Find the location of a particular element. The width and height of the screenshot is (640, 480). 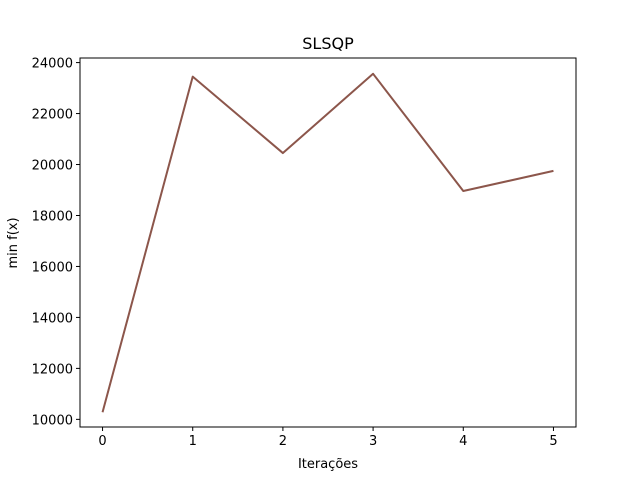

x-axis-label: Iterações is located at coordinates (328, 464).